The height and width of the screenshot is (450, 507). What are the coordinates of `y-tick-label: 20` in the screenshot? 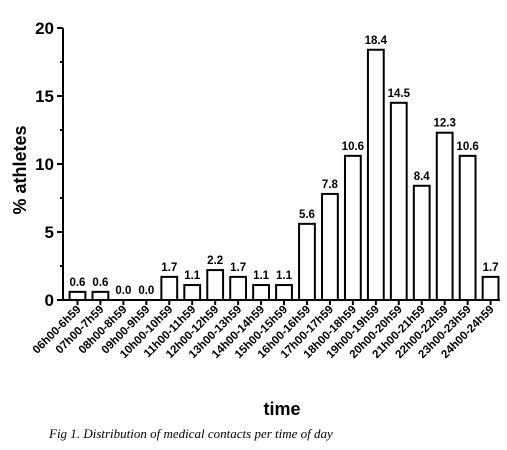 It's located at (44, 28).